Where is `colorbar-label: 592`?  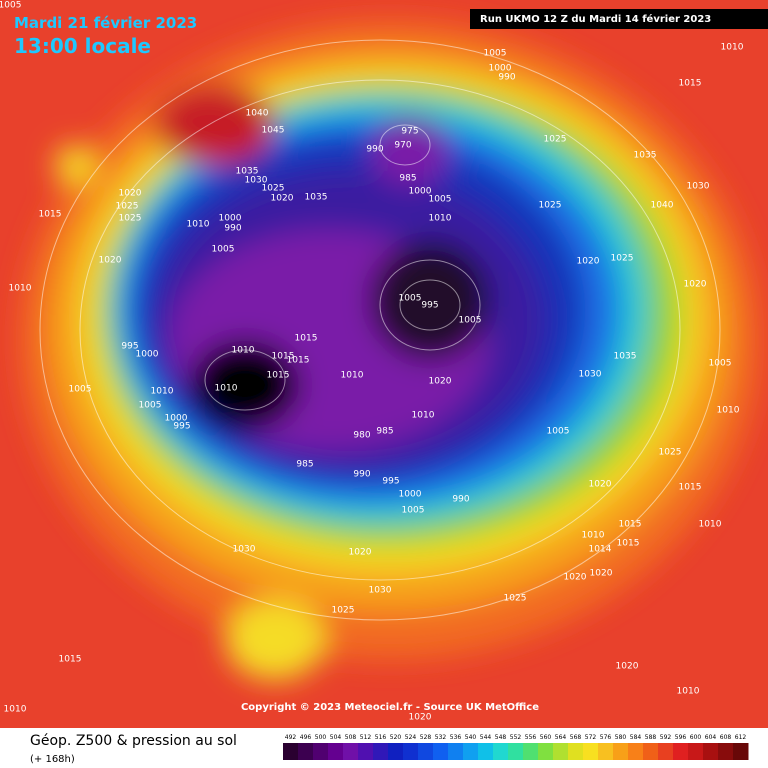
colorbar-label: 592 is located at coordinates (666, 737).